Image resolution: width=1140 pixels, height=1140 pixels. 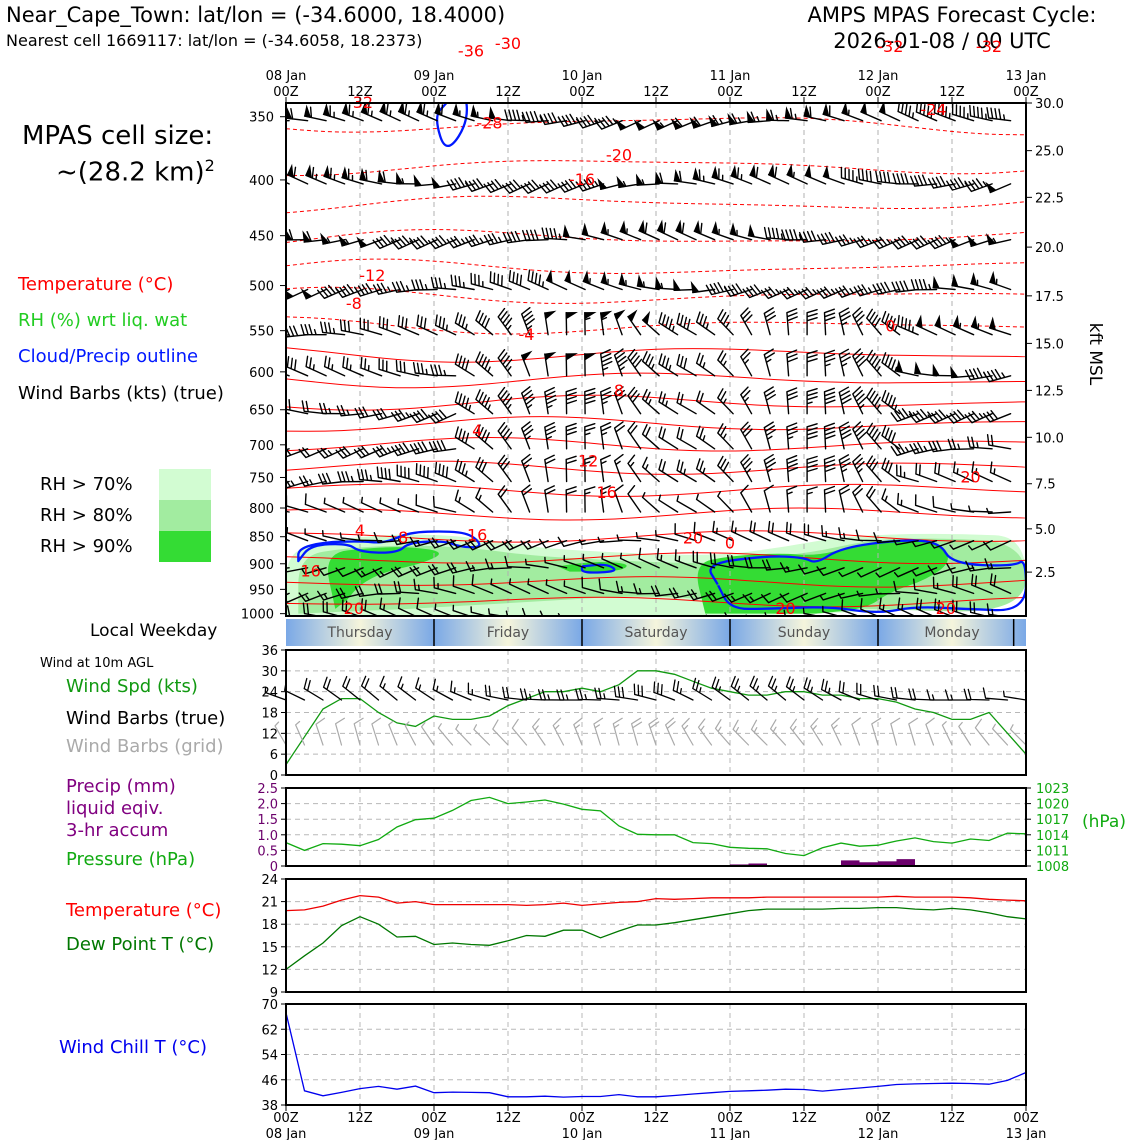 What do you see at coordinates (267, 836) in the screenshot?
I see `y-tick-label: 1.0` at bounding box center [267, 836].